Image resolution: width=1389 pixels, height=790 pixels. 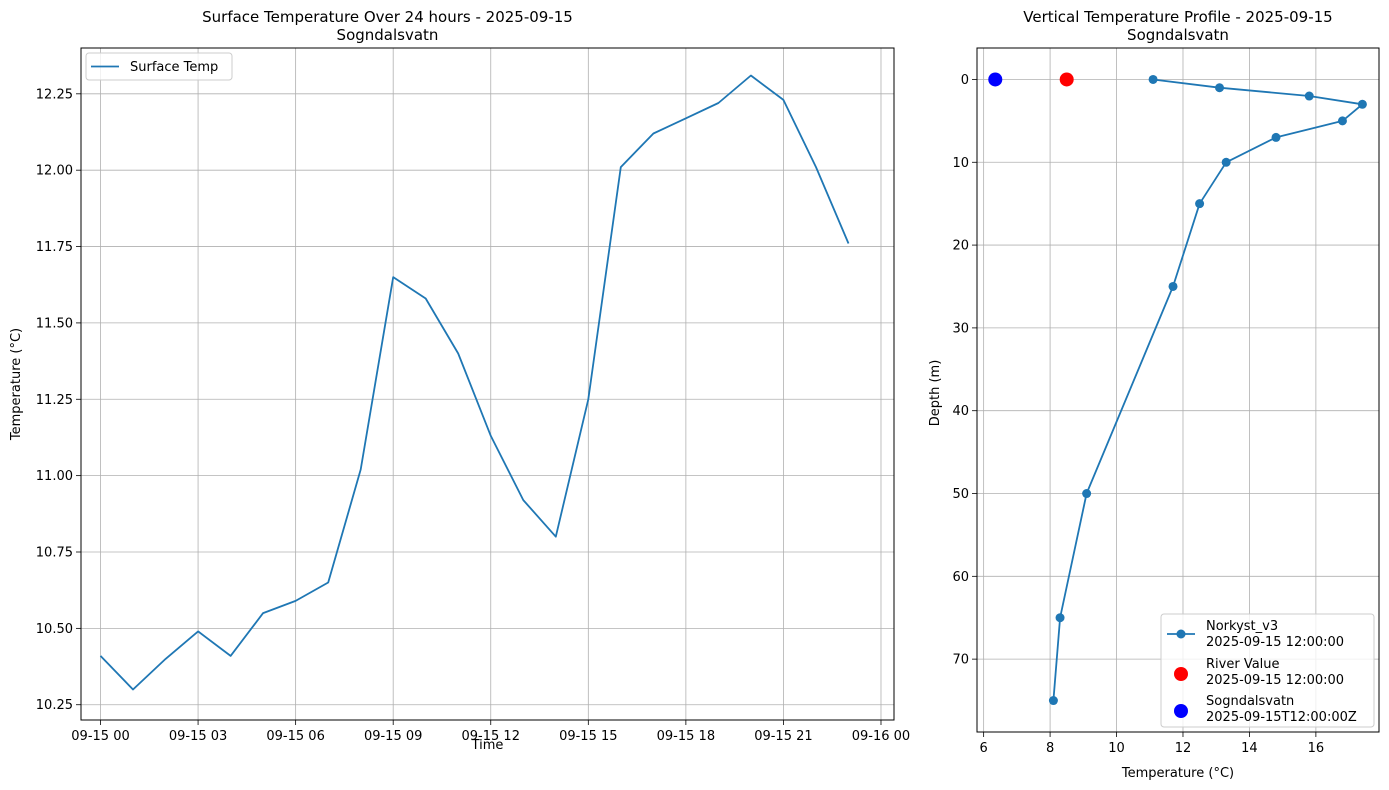 What do you see at coordinates (686, 736) in the screenshot?
I see `chart1-x-tick-label: 09-15 18` at bounding box center [686, 736].